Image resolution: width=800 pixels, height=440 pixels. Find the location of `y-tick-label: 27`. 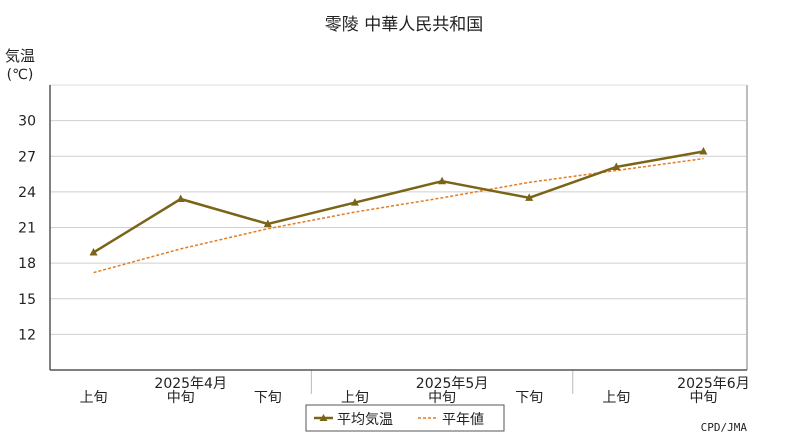

y-tick-label: 27 is located at coordinates (27, 157).